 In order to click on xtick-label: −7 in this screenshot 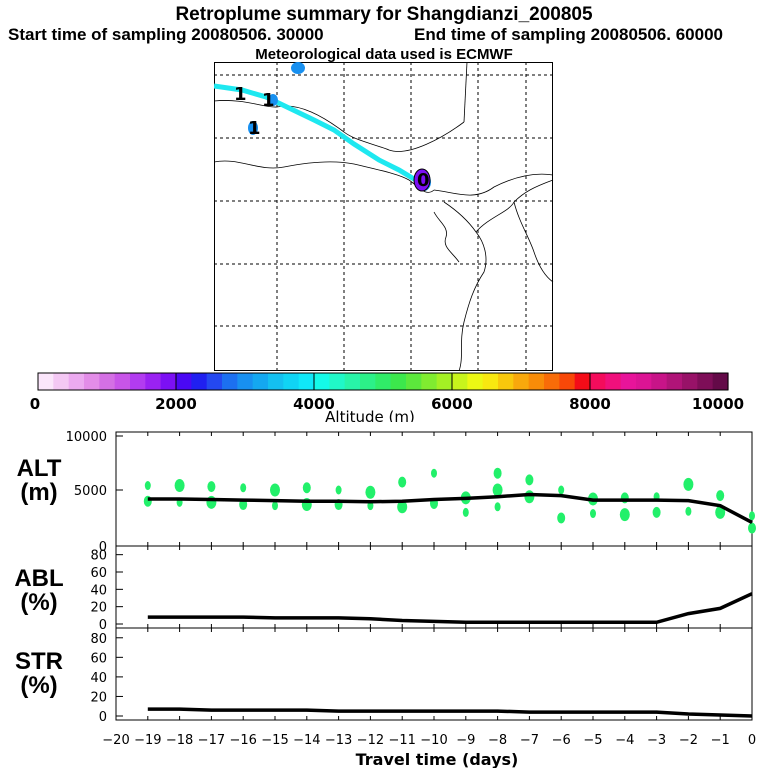, I will do `click(529, 740)`.